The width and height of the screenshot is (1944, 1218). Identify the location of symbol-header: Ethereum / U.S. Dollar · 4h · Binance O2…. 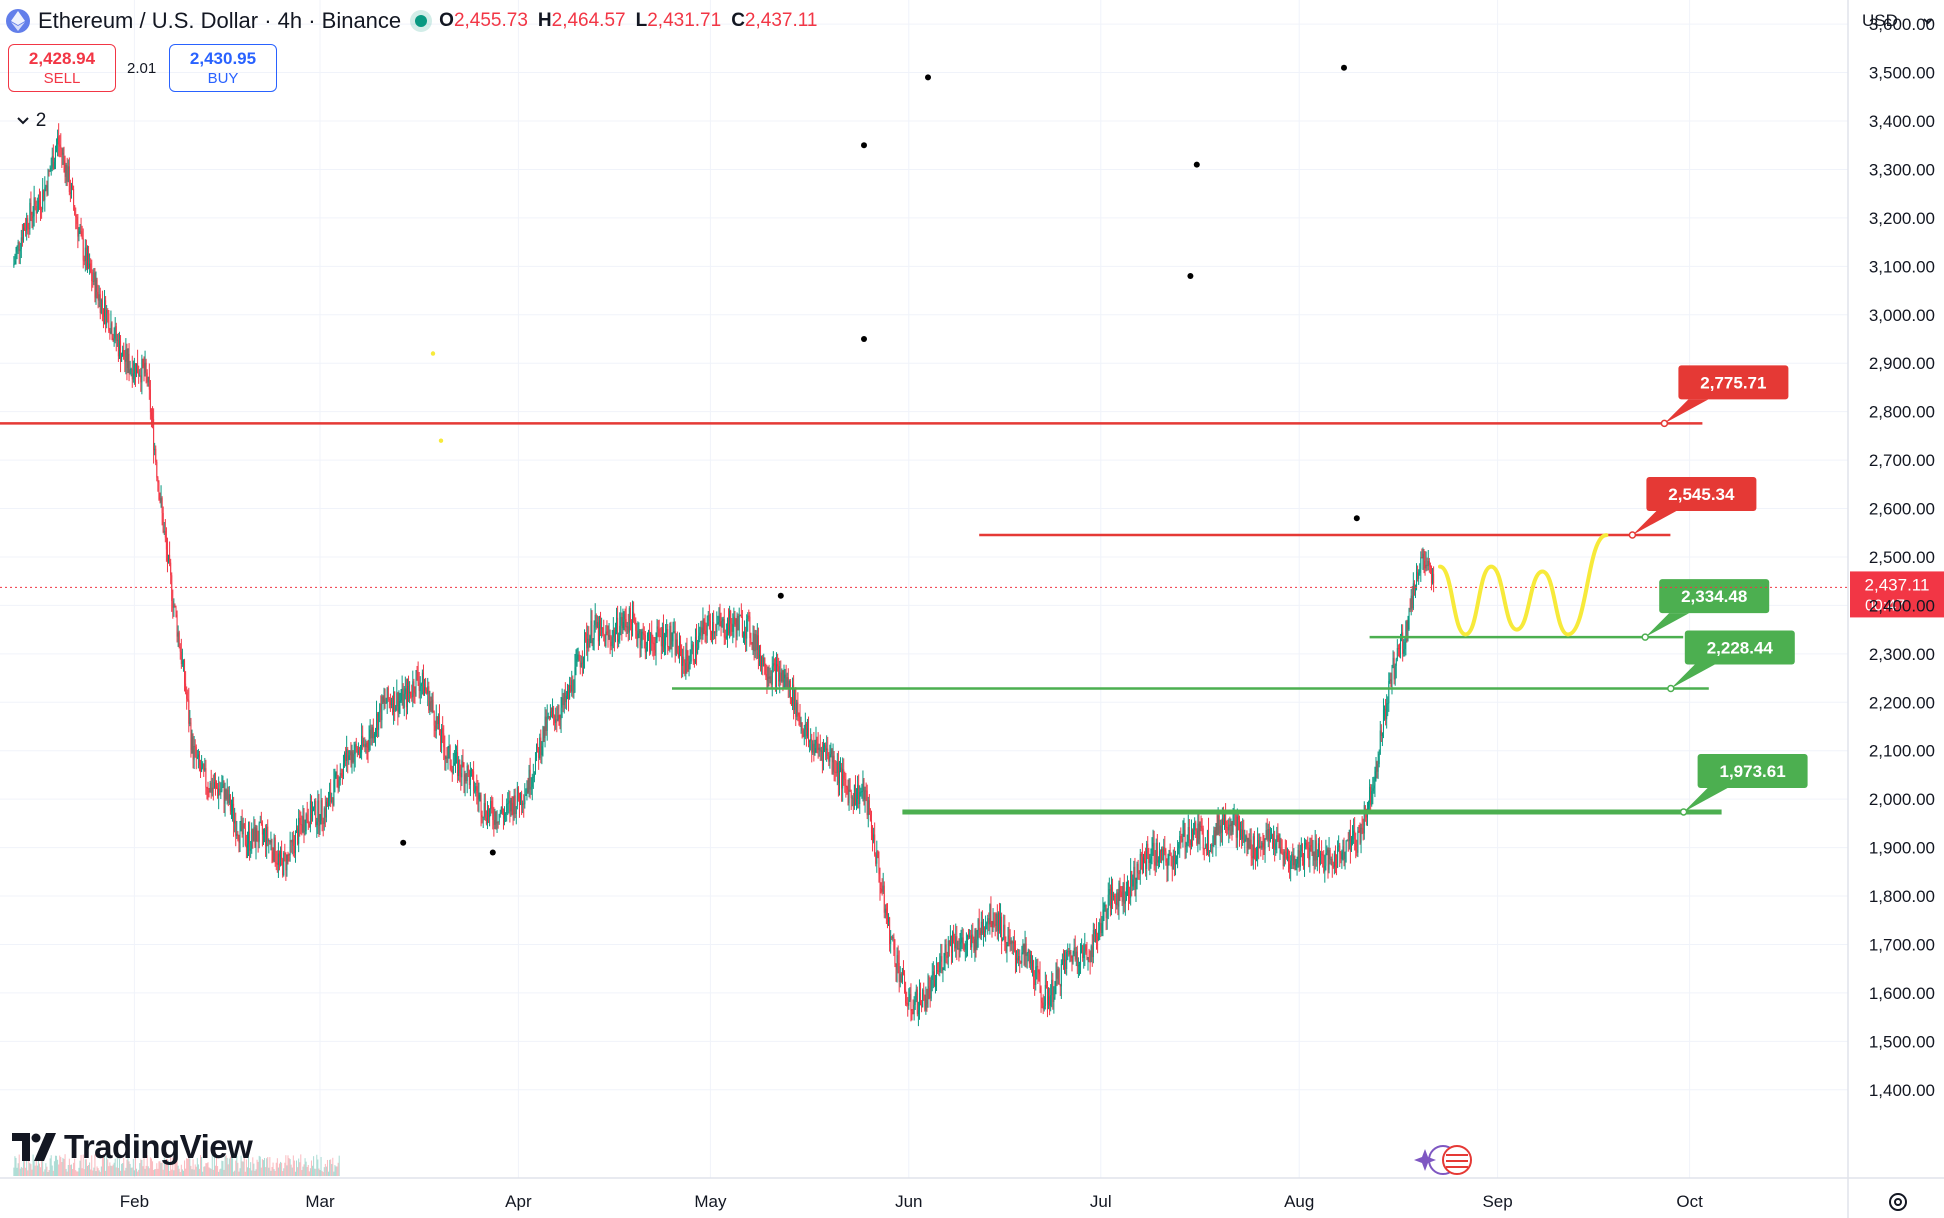
(416, 21).